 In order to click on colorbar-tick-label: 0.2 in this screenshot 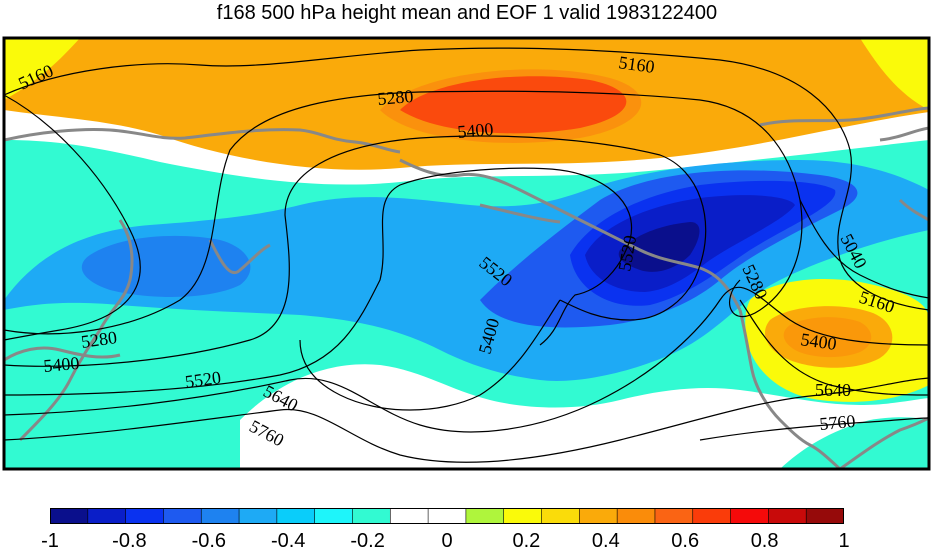, I will do `click(526, 541)`.